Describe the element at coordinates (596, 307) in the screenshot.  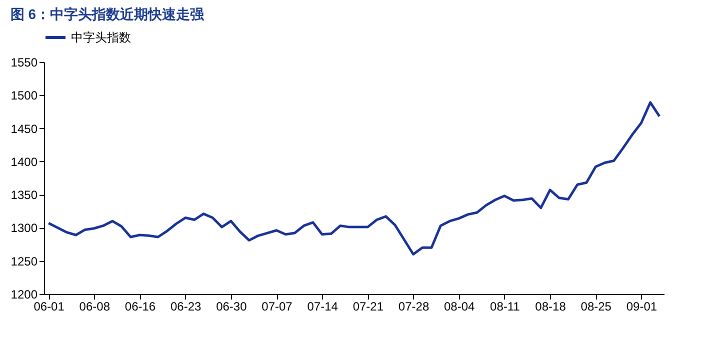
I see `x-tick-label: 08-25` at that location.